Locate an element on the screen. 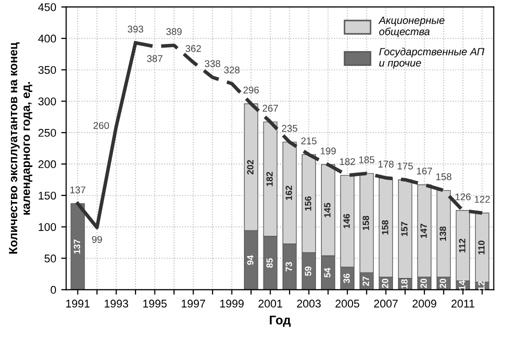 The width and height of the screenshot is (509, 349). x-tick-label: 1993 is located at coordinates (116, 304).